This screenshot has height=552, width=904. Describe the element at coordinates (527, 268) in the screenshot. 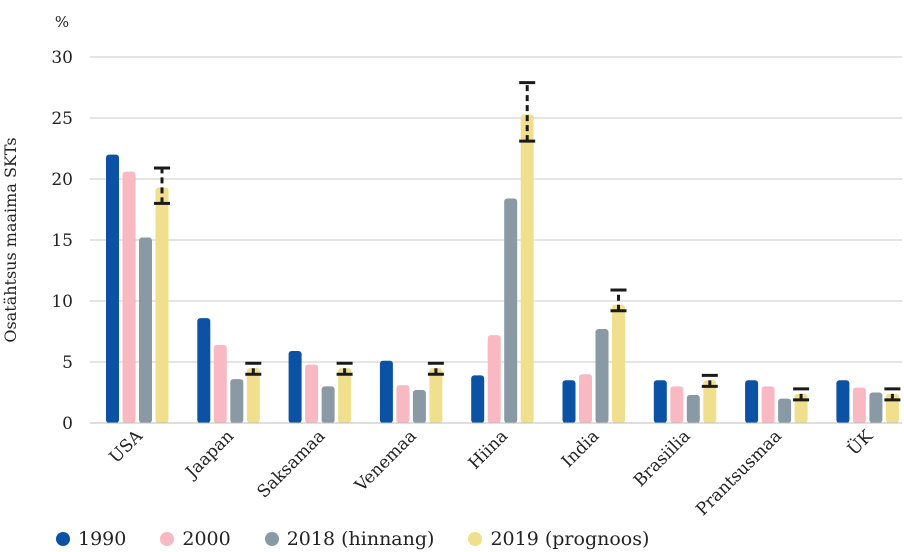

I see `bar-2019-Hiina` at that location.